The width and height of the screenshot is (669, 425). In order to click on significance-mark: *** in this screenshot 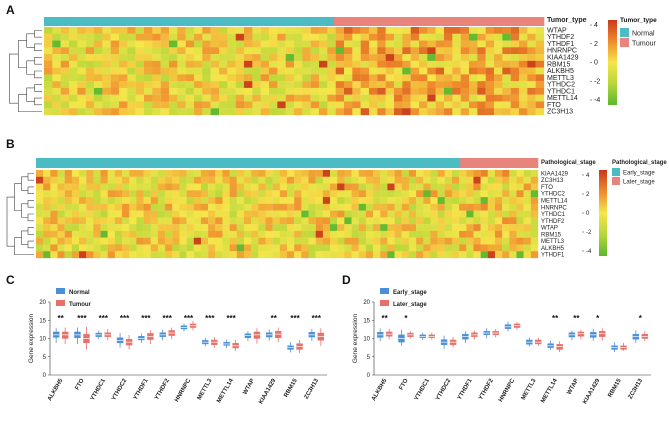, I will do `click(82, 318)`.